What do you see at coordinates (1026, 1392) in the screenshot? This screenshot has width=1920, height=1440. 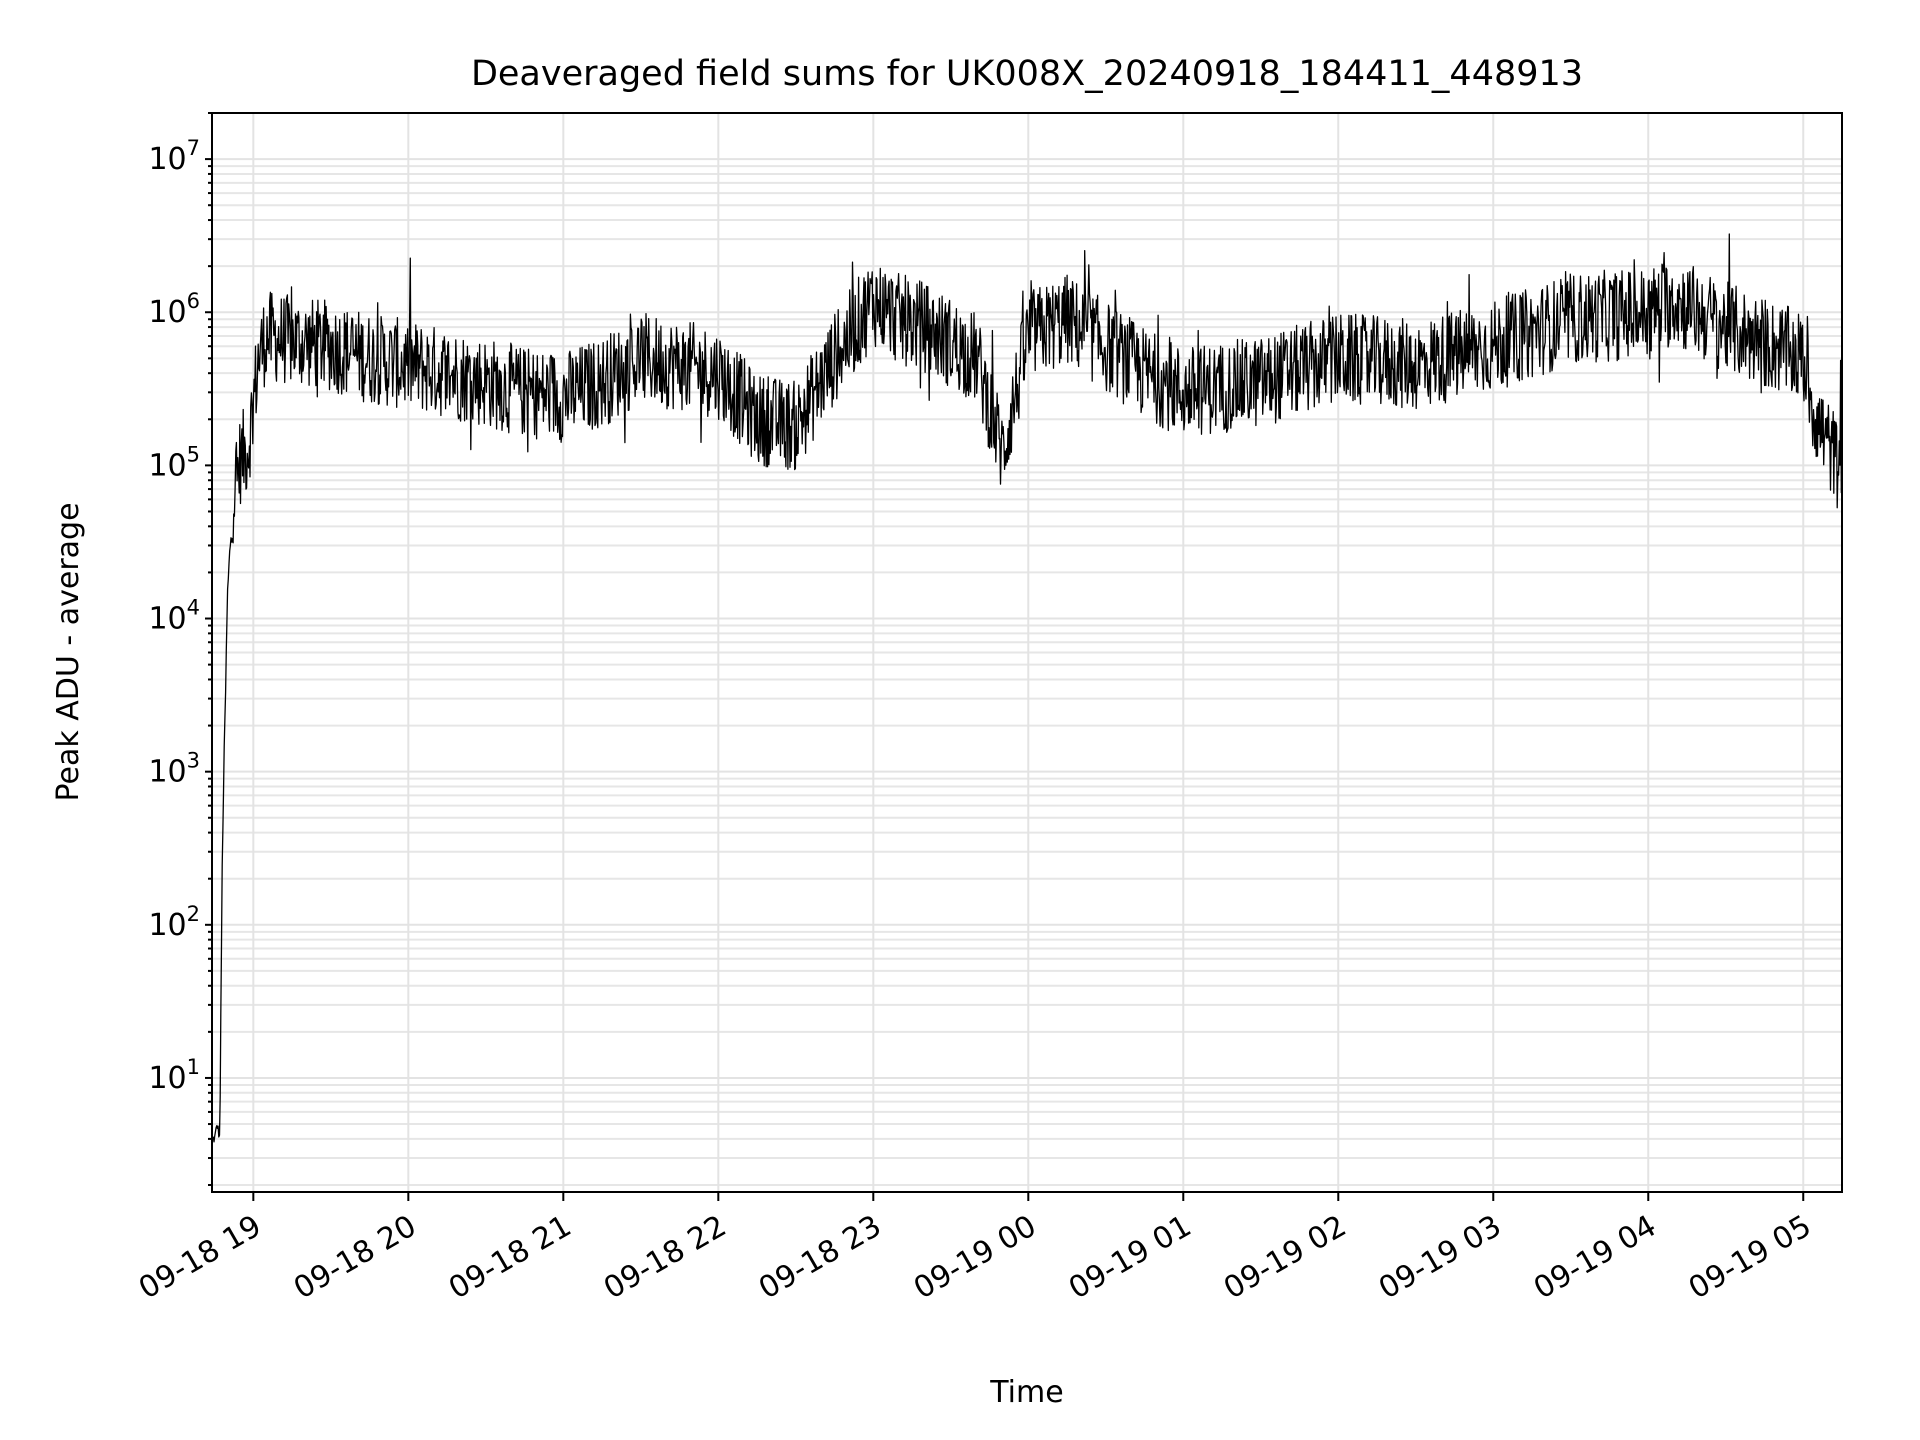 I see `x-axis-label: Time` at bounding box center [1026, 1392].